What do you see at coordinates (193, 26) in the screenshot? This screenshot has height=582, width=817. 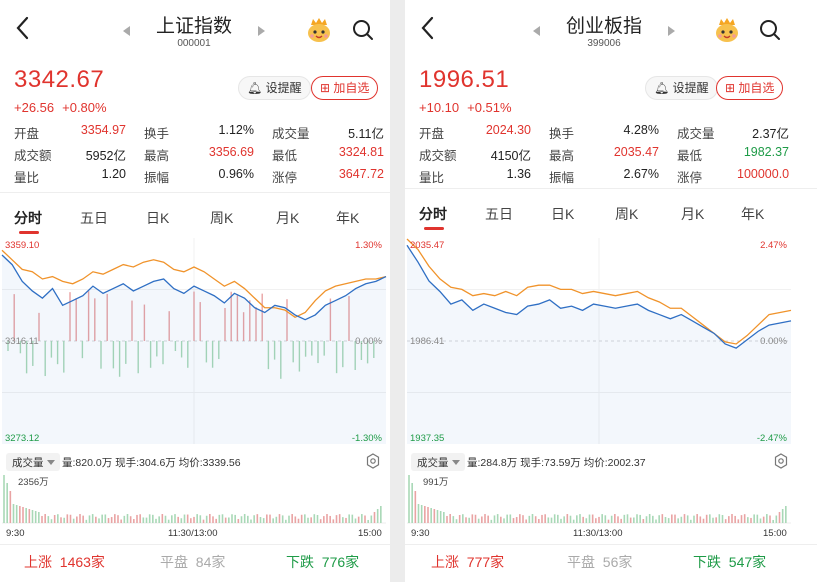 I see `page-title: 上证指数` at bounding box center [193, 26].